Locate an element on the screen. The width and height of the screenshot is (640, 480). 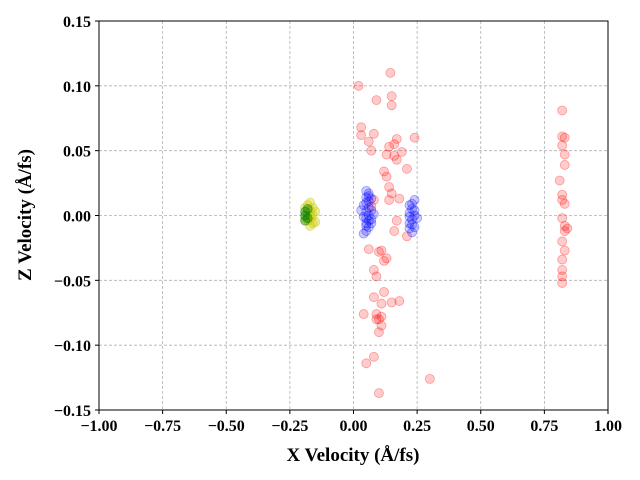
y-tick-label: 0.10 is located at coordinates (77, 87).